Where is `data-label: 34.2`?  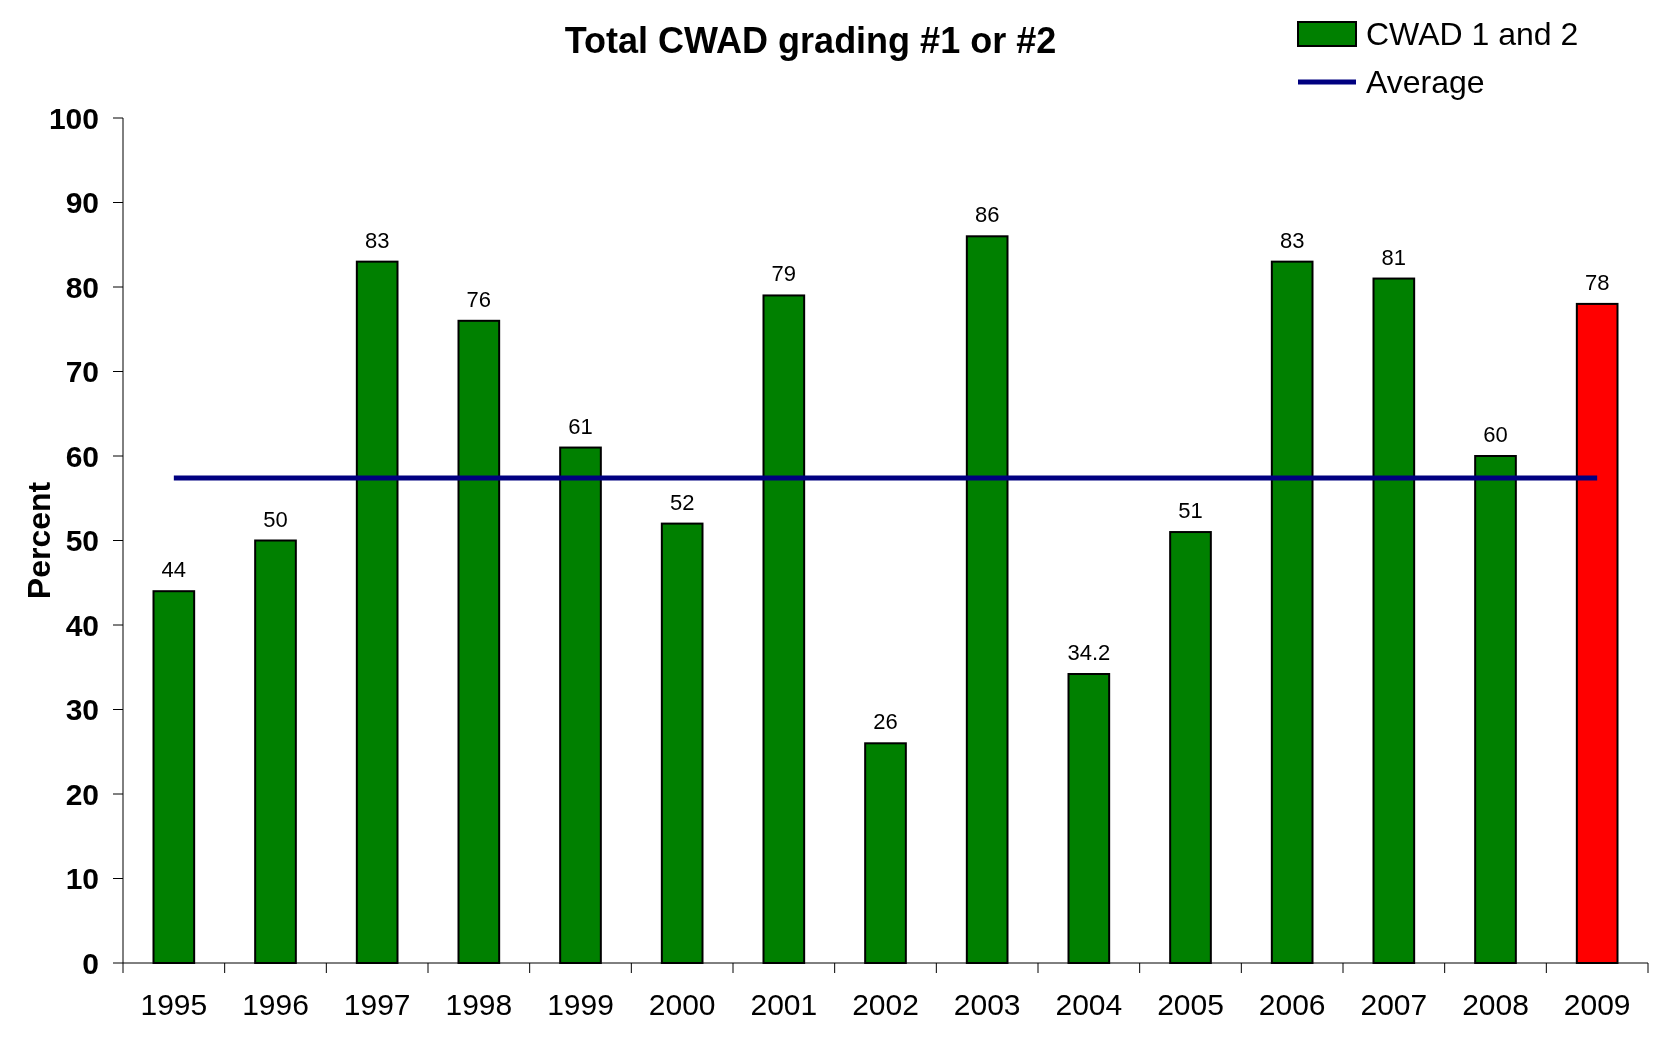
data-label: 34.2 is located at coordinates (1089, 653).